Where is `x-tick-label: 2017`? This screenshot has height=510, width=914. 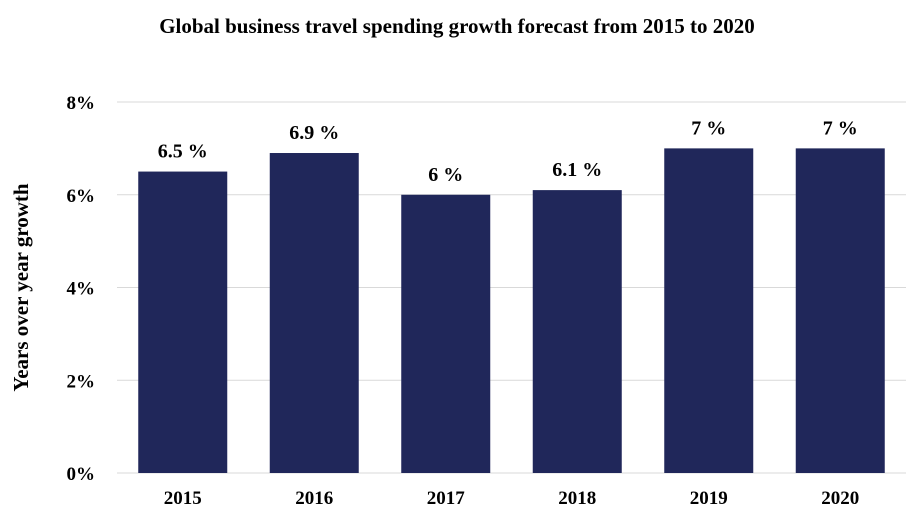 x-tick-label: 2017 is located at coordinates (446, 498).